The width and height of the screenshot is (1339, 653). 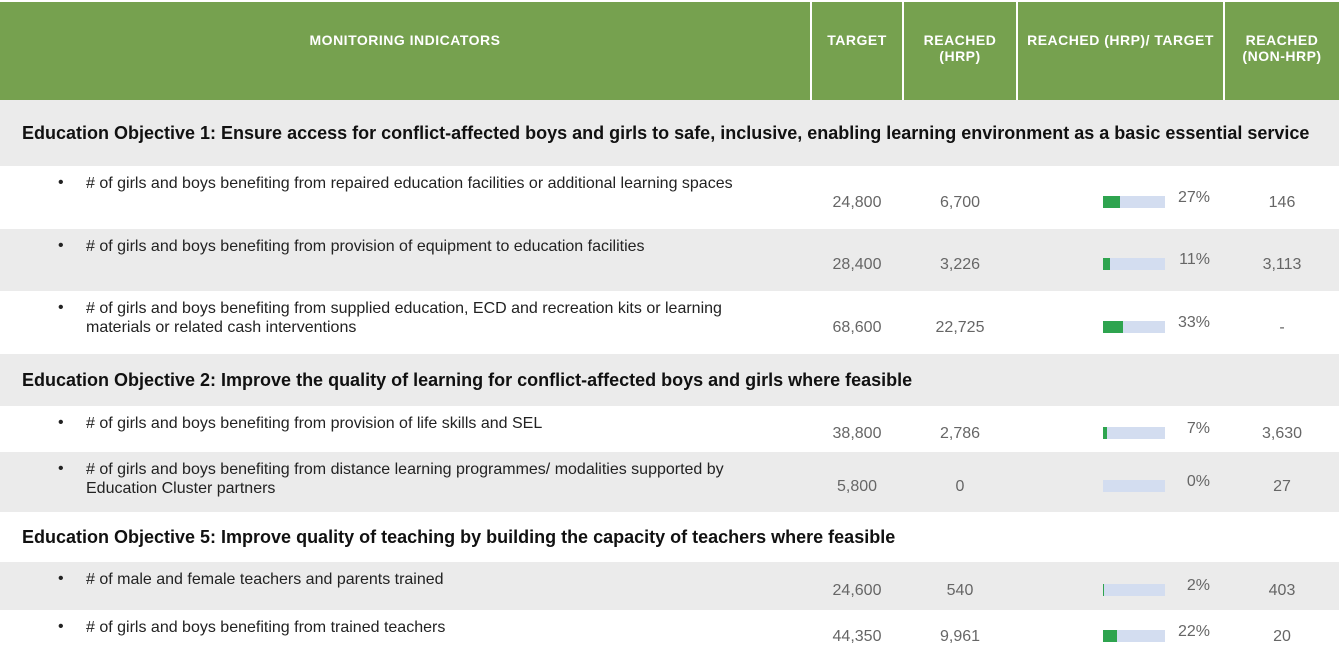 What do you see at coordinates (1282, 202) in the screenshot?
I see `non-hrp: 146` at bounding box center [1282, 202].